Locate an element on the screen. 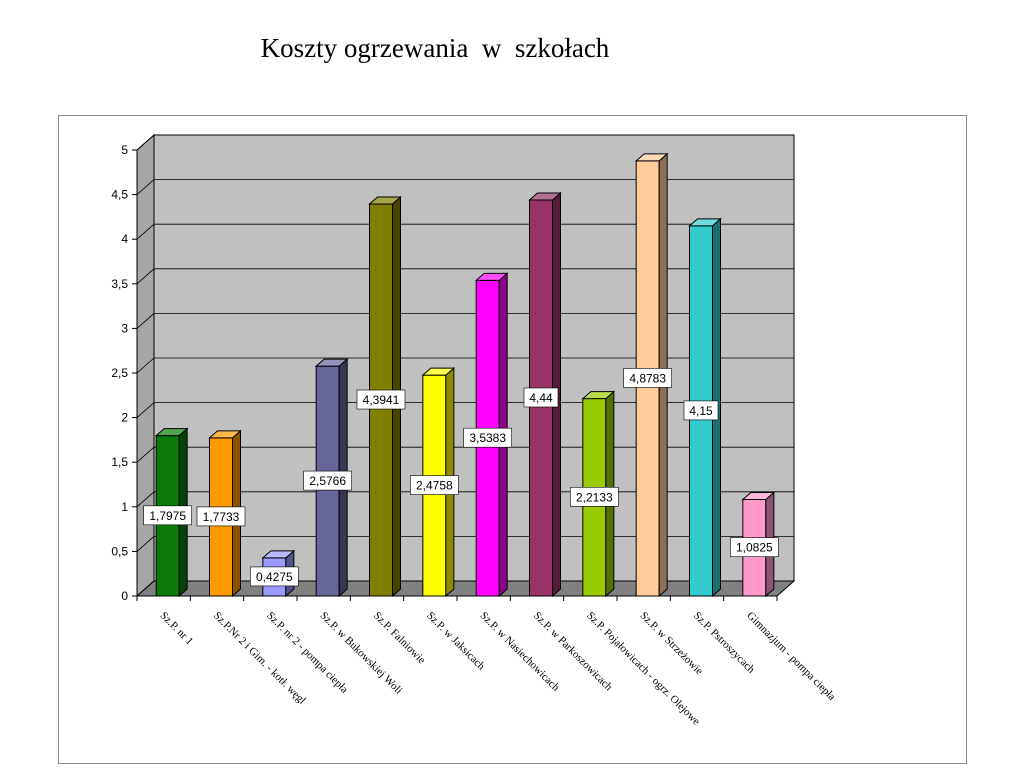 Image resolution: width=1024 pixels, height=768 pixels. y-tick-label: 1,5 is located at coordinates (119, 462).